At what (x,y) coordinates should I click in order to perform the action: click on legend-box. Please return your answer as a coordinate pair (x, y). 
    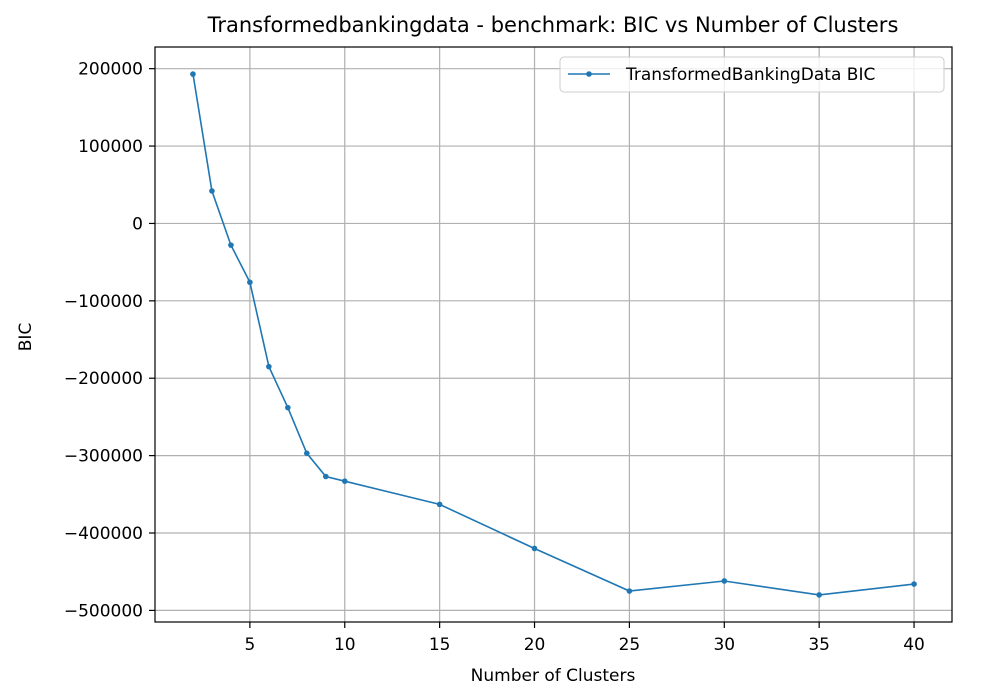
    Looking at the image, I should click on (752, 74).